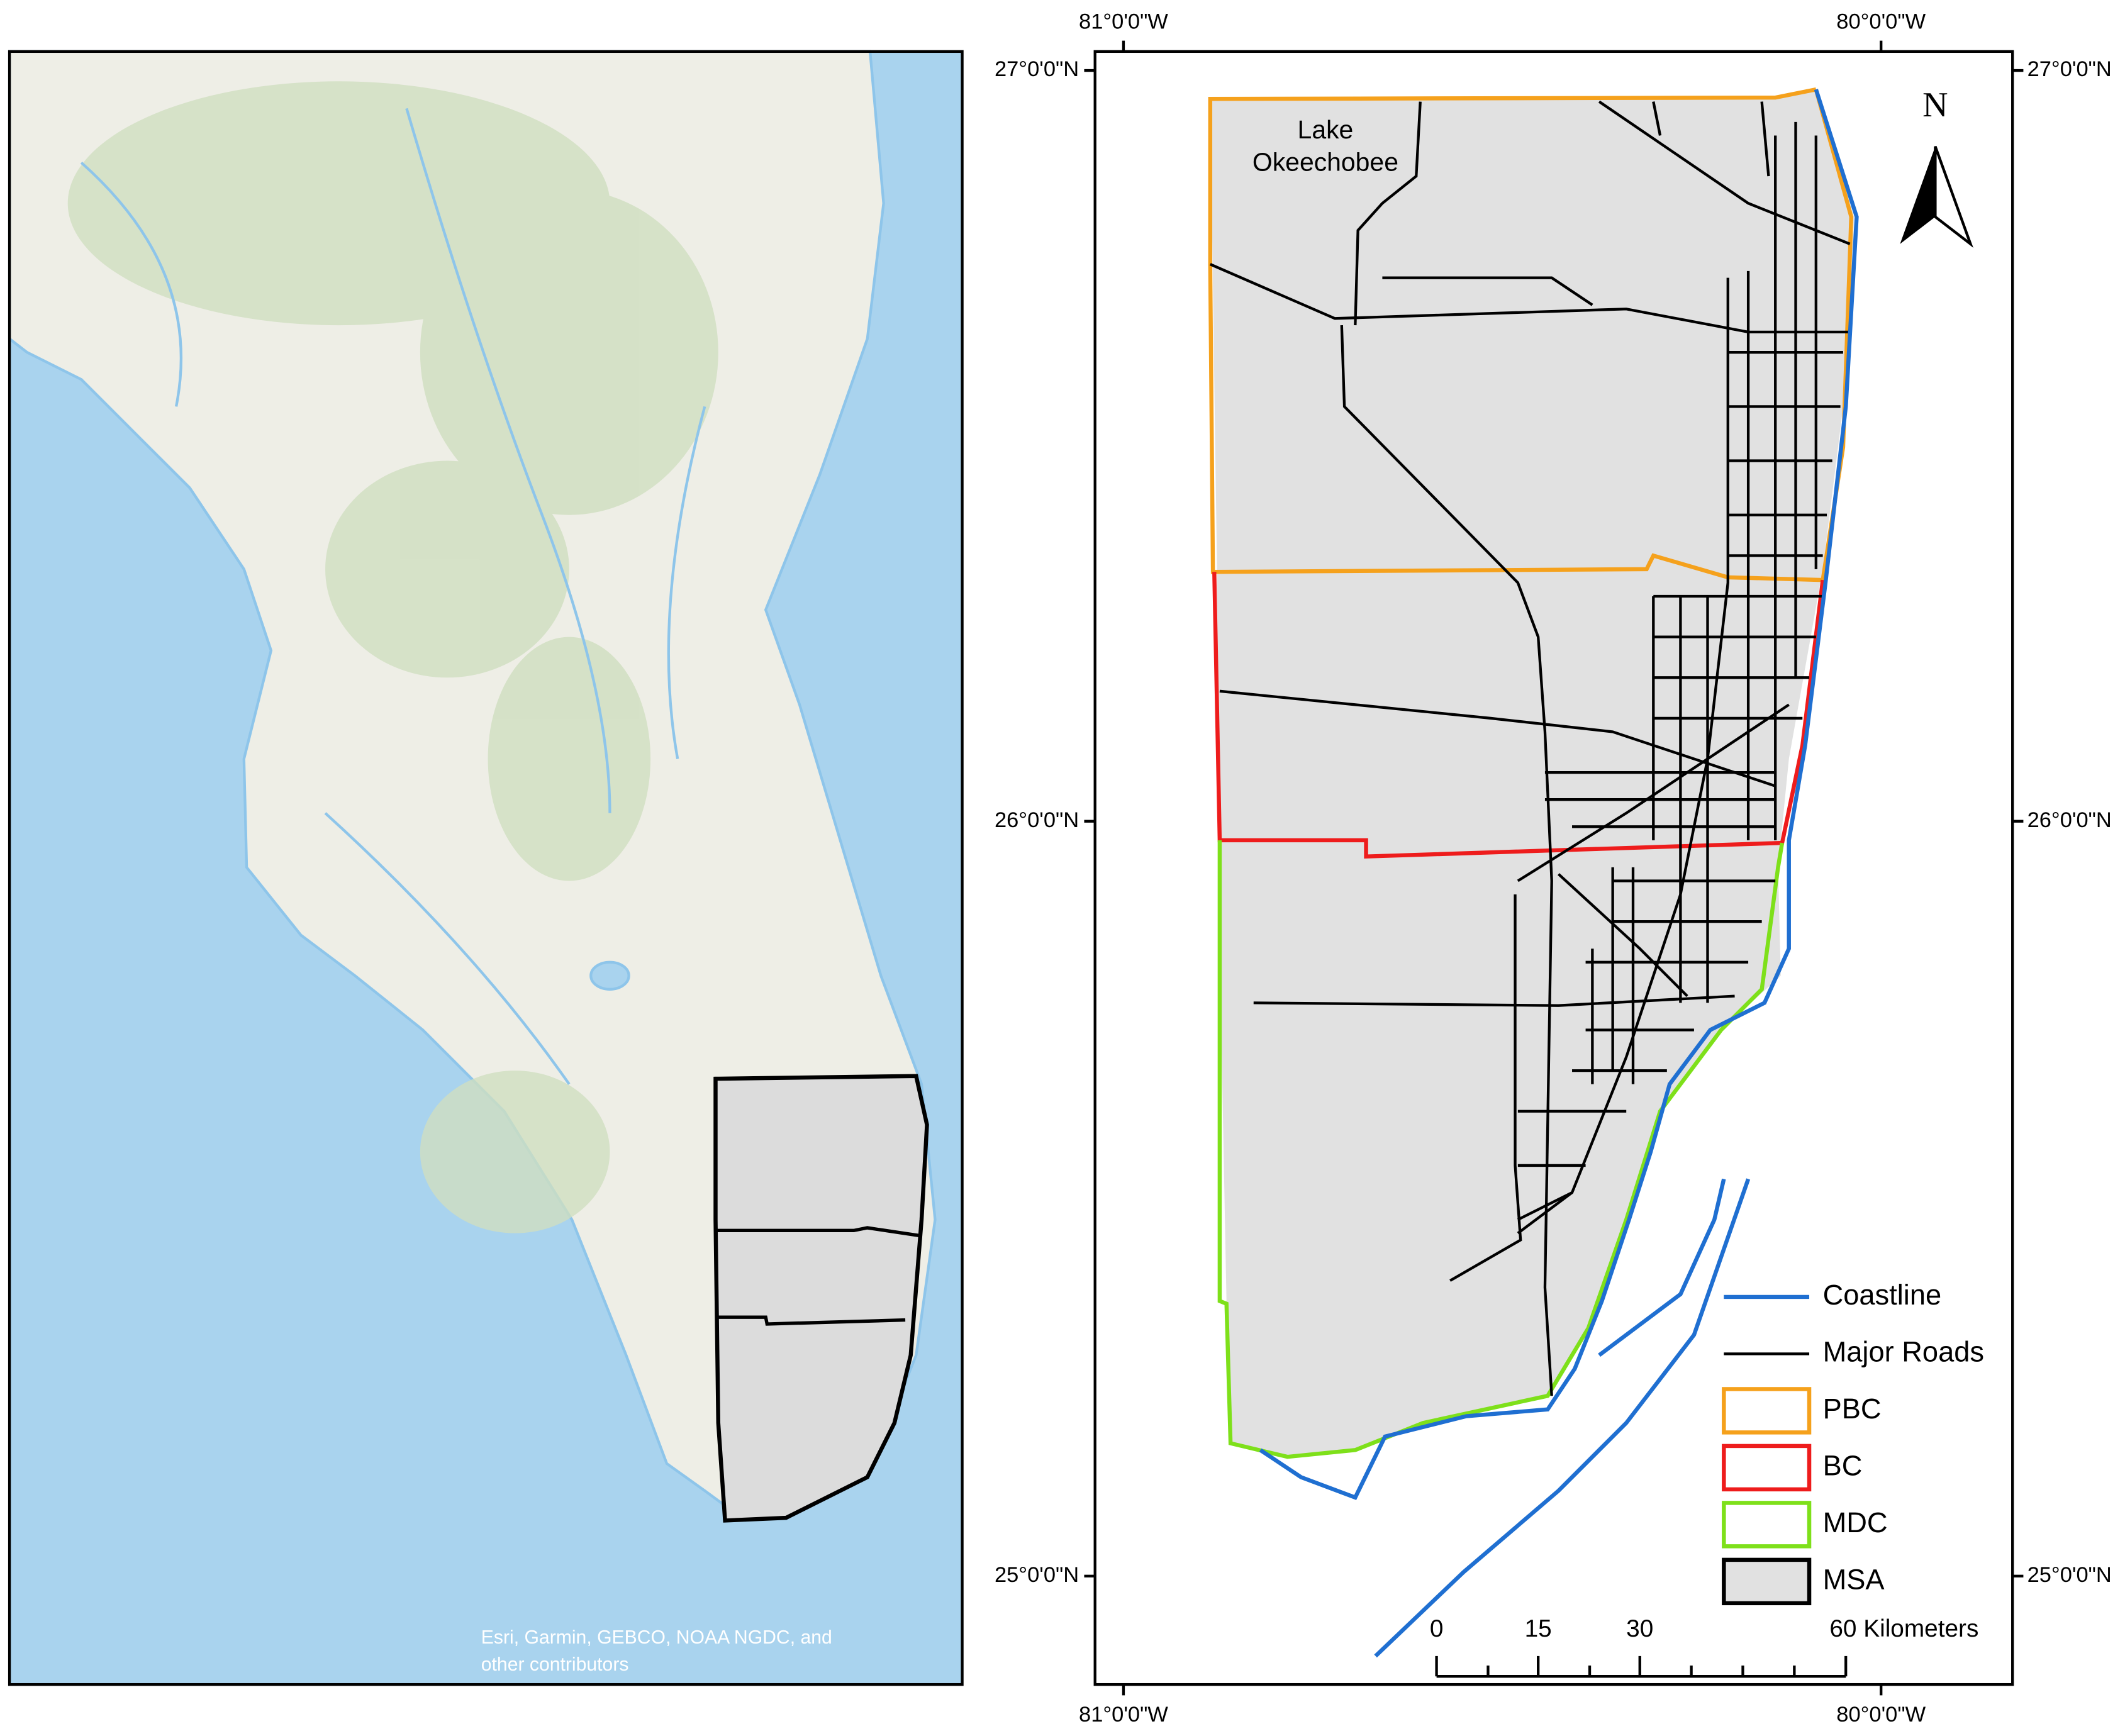 The width and height of the screenshot is (2125, 1736). Describe the element at coordinates (1641, 1667) in the screenshot. I see `scale-bar` at that location.